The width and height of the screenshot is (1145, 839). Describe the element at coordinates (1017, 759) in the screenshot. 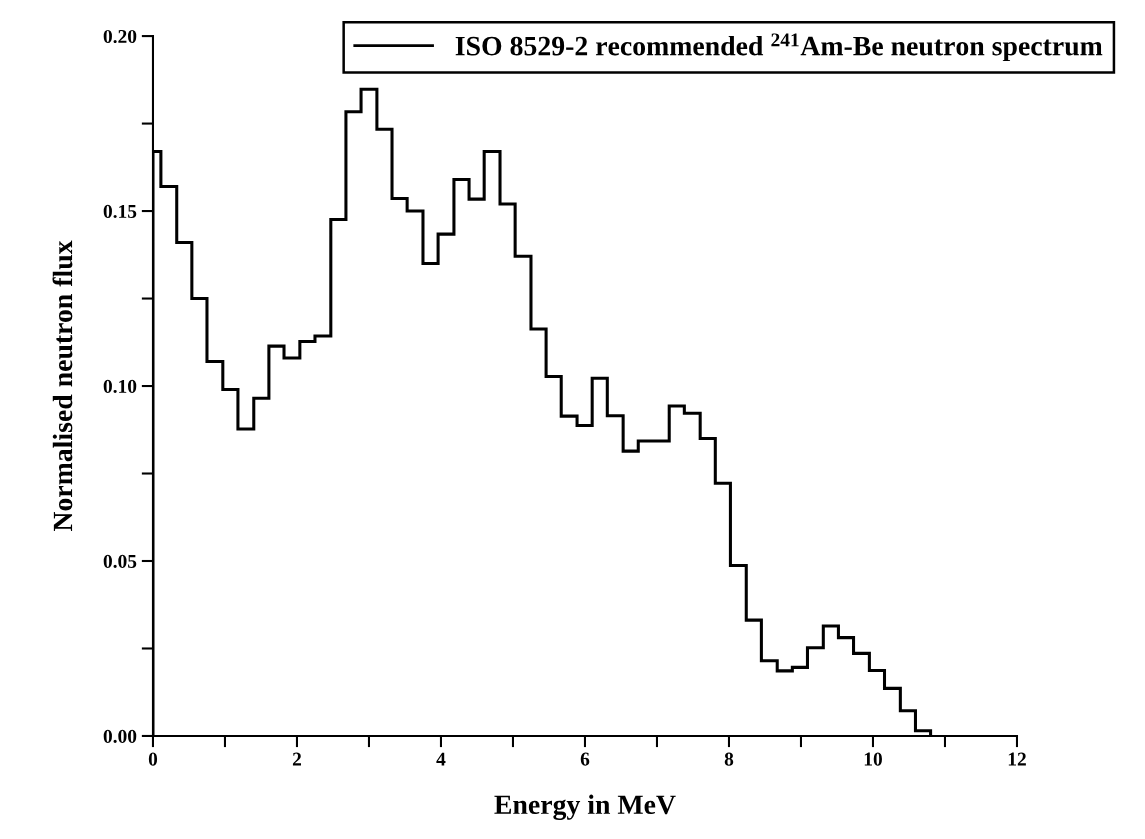

I see `x-tick-label: 12` at that location.